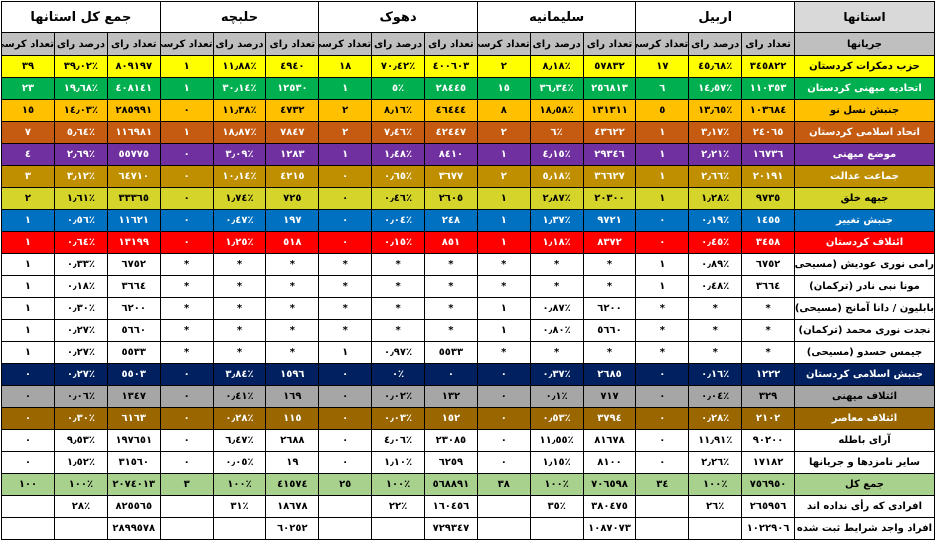 The height and width of the screenshot is (556, 936). What do you see at coordinates (292, 418) in the screenshot?
I see `cell: ١١٥` at bounding box center [292, 418].